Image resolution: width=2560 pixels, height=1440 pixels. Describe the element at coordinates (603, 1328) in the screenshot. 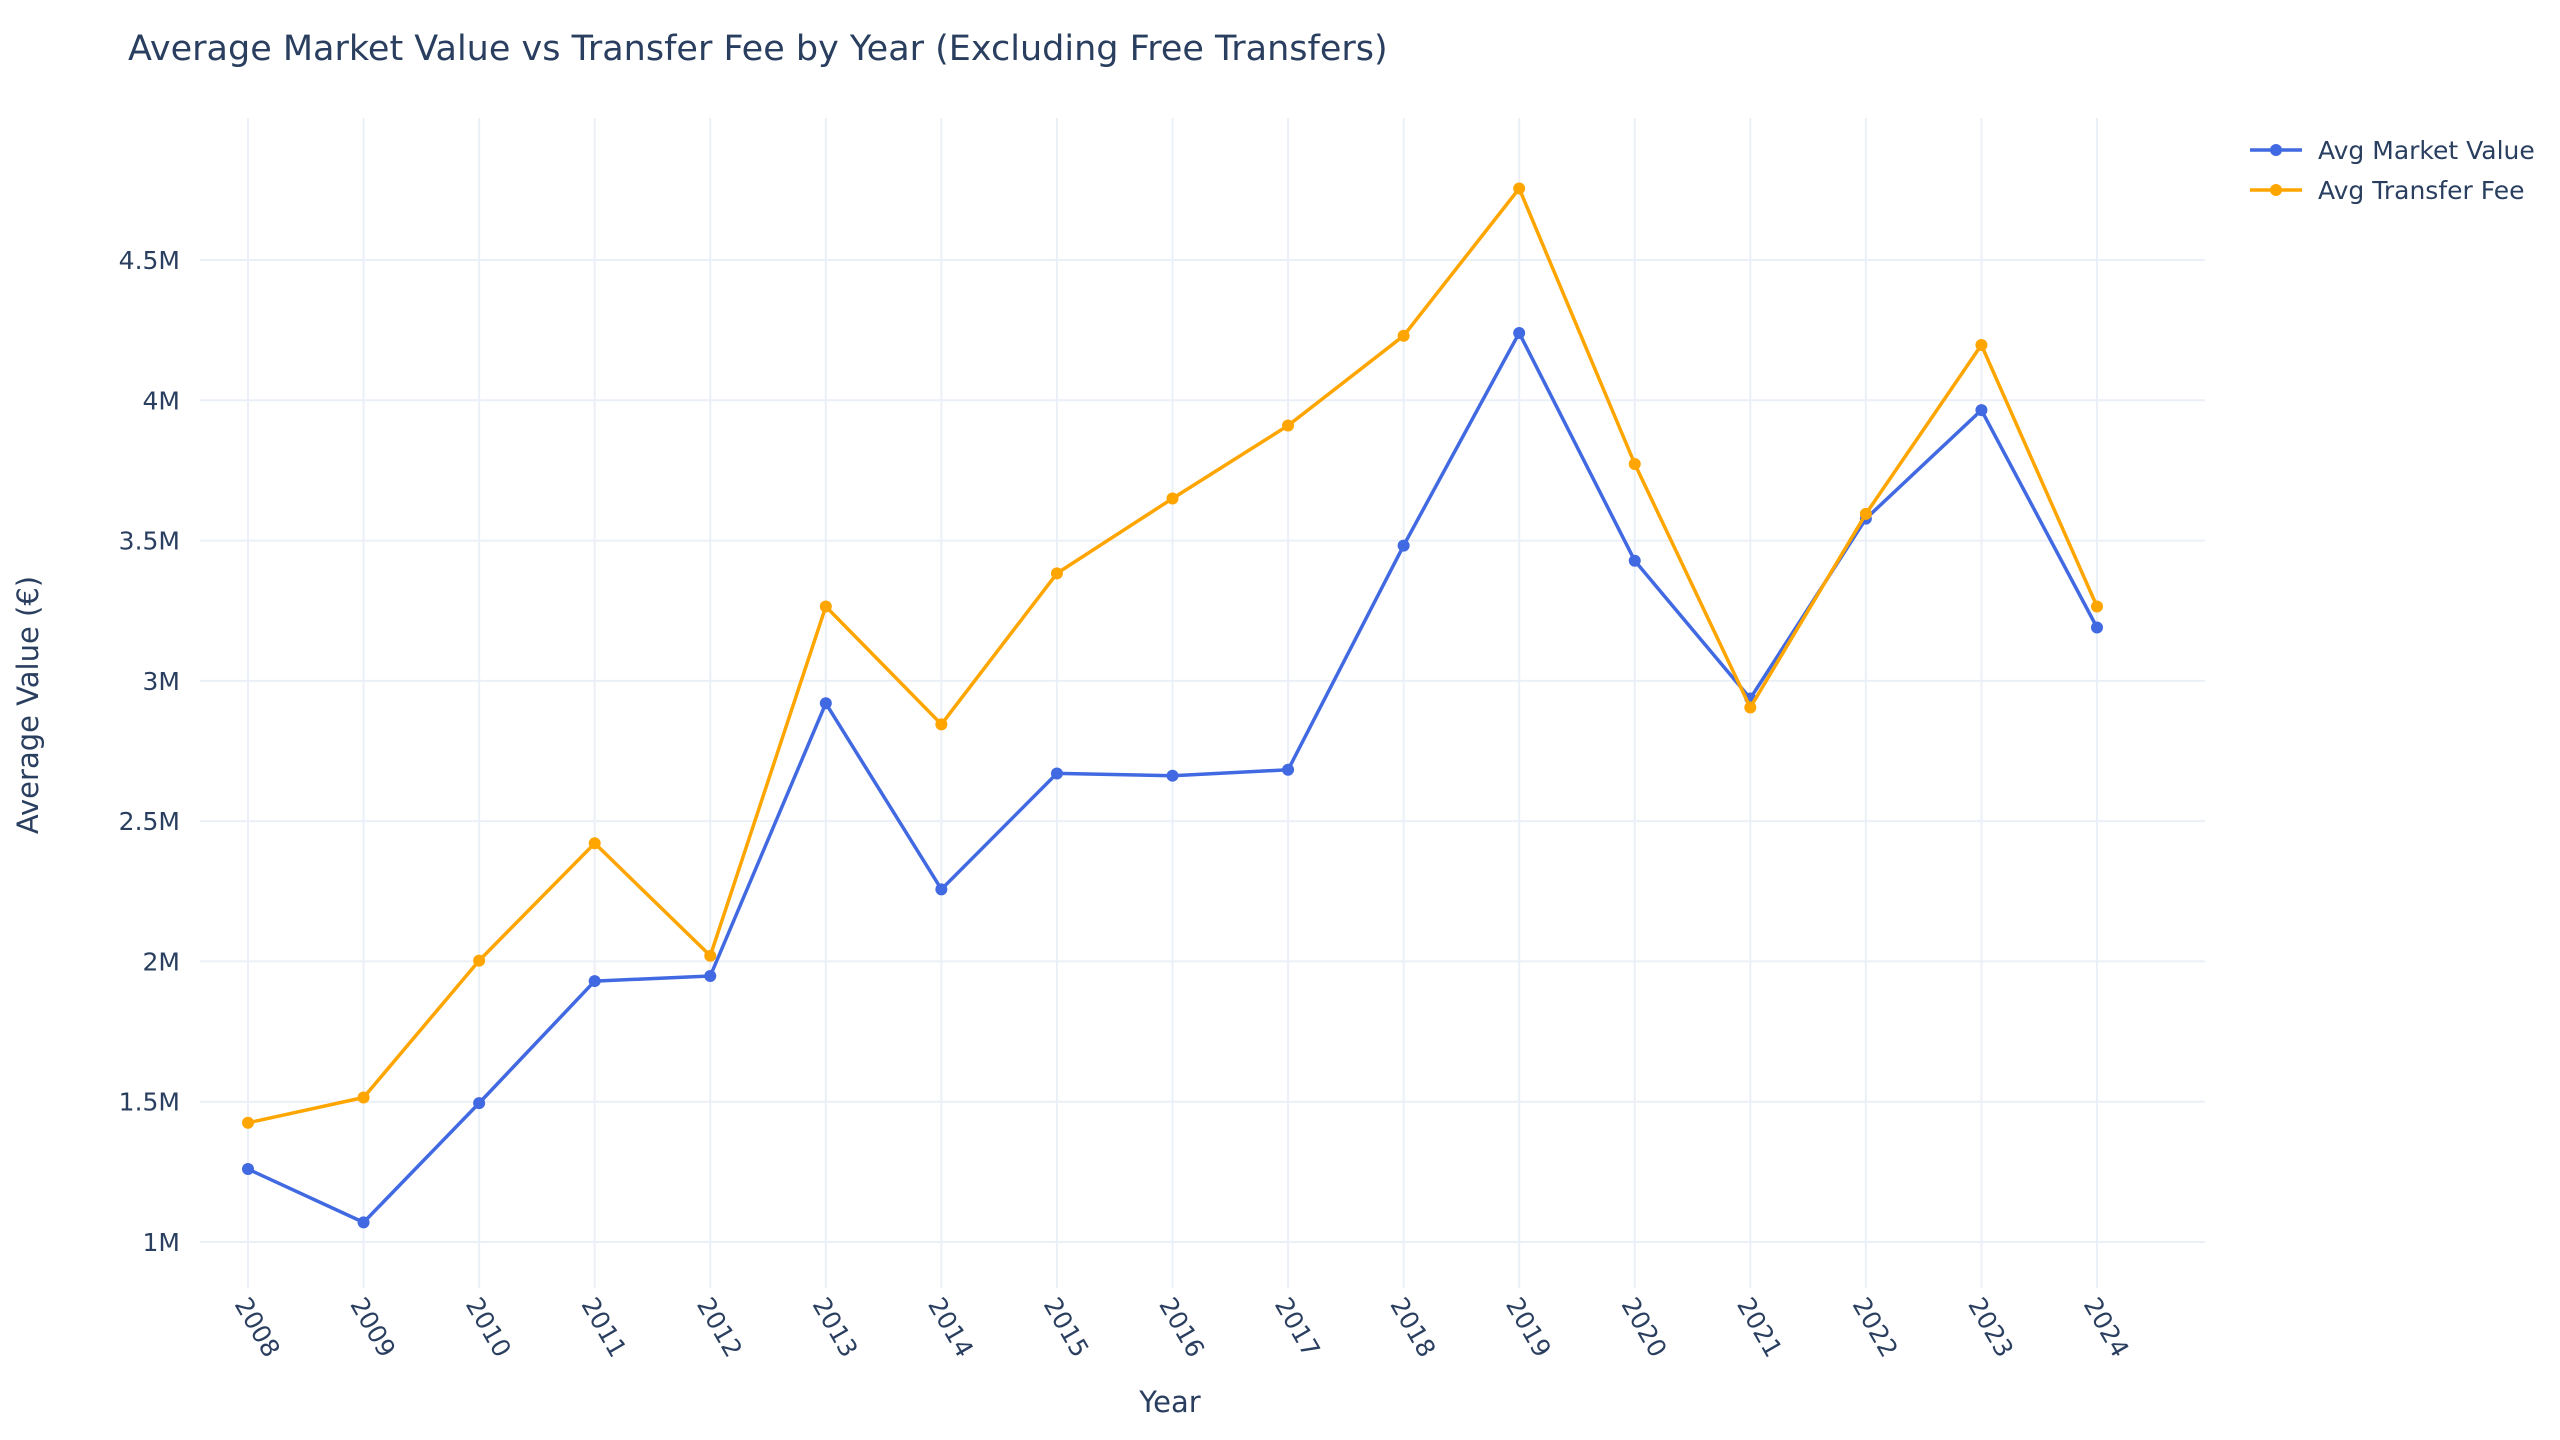

I see `x-tick-label: 2011` at that location.